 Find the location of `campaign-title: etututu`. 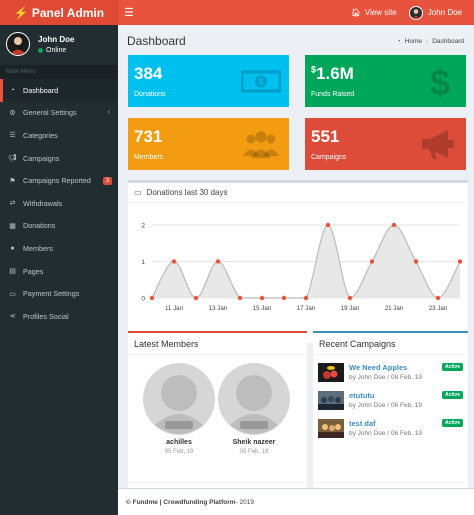

campaign-title: etututu is located at coordinates (362, 395).